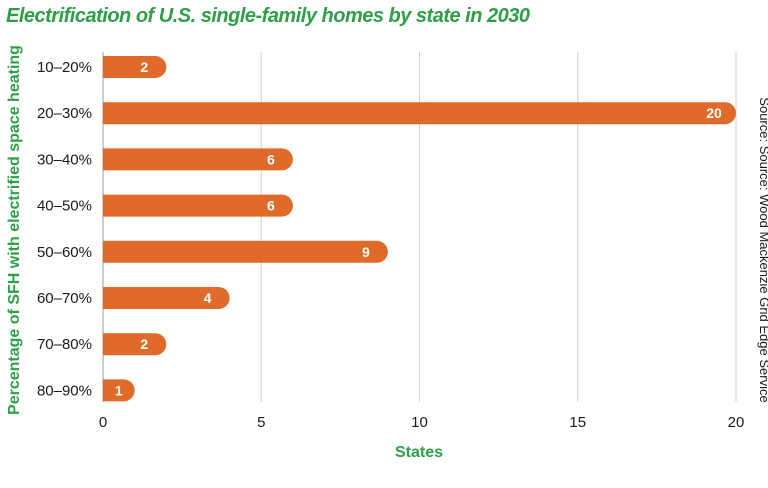 This screenshot has width=768, height=488. I want to click on x-tick-label: 5, so click(261, 422).